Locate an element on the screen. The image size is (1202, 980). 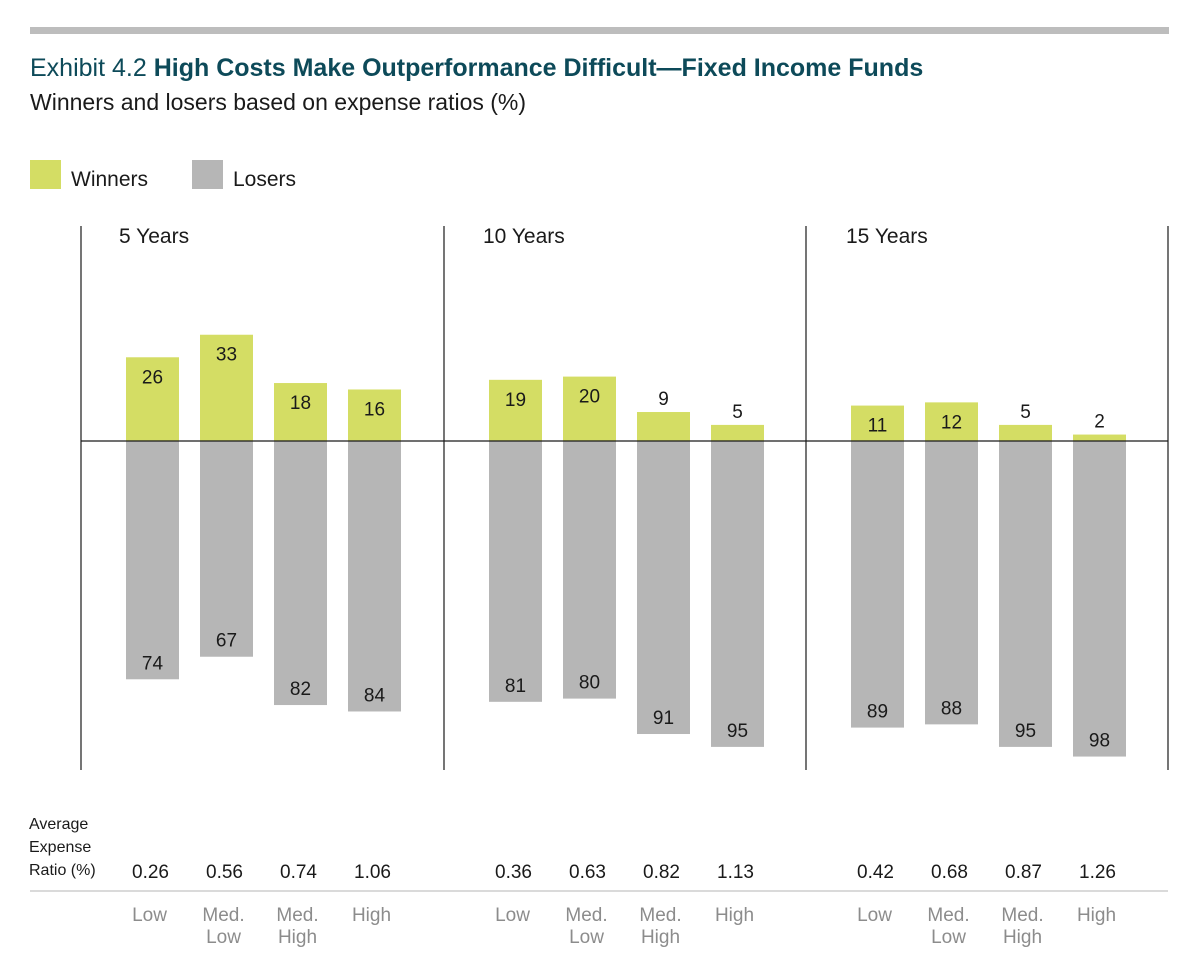
legend-label-winners: Winners is located at coordinates (110, 179).